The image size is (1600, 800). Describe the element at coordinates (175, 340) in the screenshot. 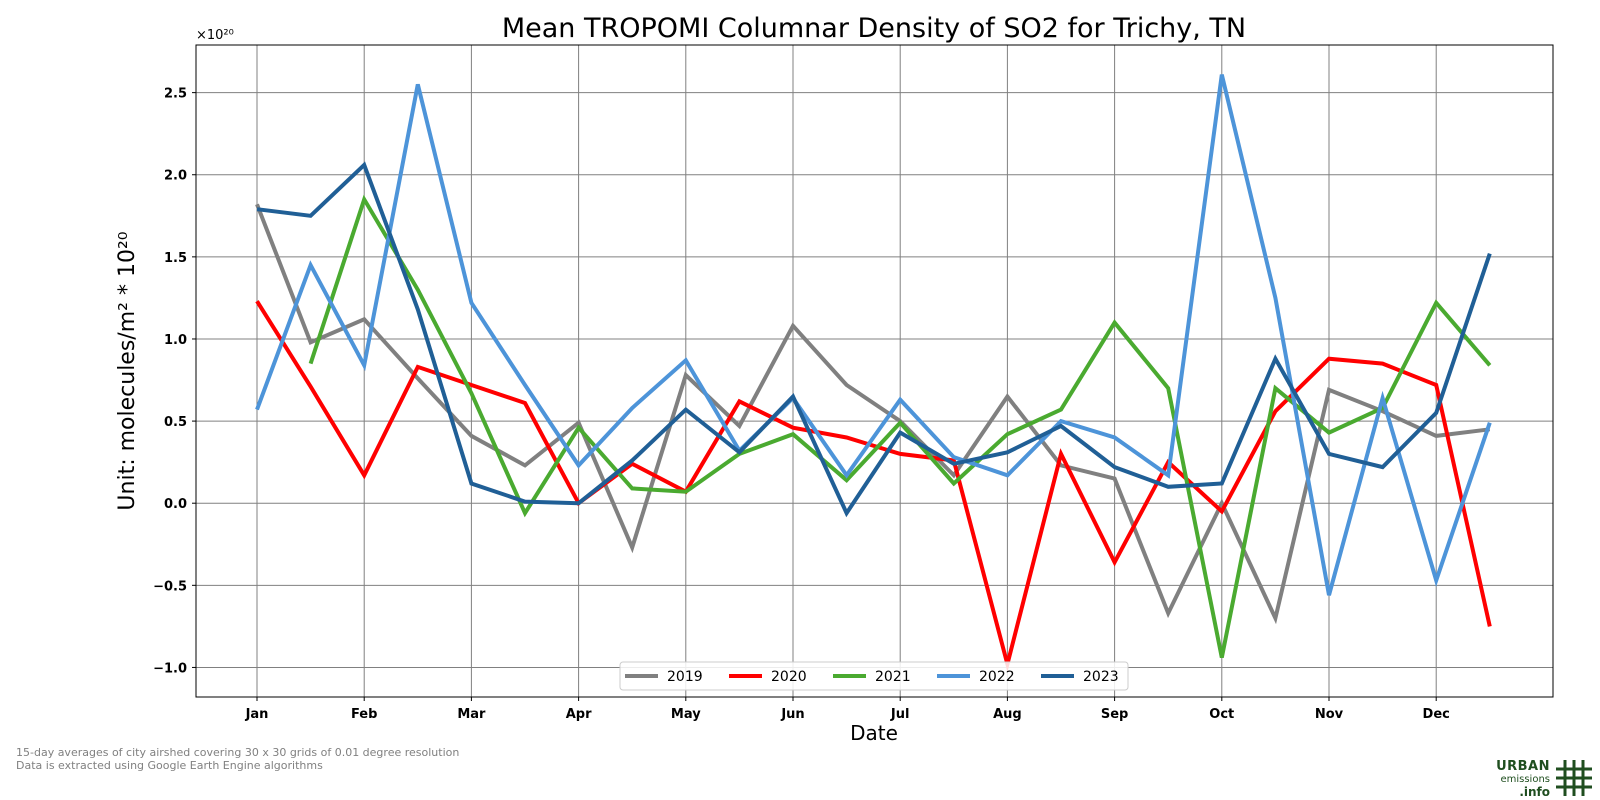

I see `y-tick-label: 1.0` at that location.